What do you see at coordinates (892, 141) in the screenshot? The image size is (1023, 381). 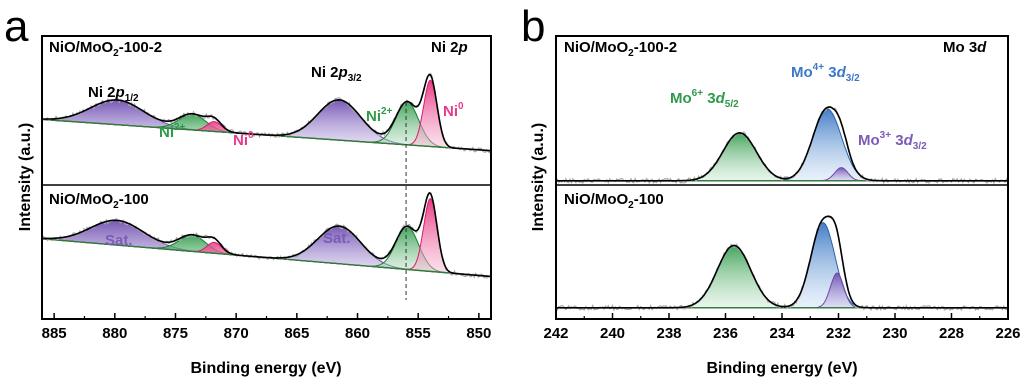 I see `annotation-mo3-3d32: Mo3+ 3d3/2` at bounding box center [892, 141].